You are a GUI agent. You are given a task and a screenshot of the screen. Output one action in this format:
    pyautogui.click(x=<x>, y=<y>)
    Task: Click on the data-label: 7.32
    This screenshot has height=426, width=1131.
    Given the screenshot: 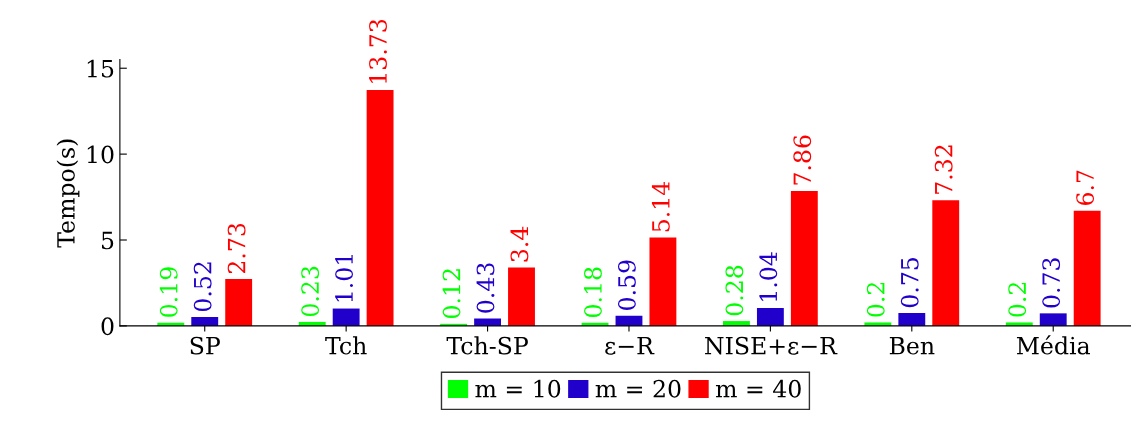 What is the action you would take?
    pyautogui.click(x=943, y=169)
    